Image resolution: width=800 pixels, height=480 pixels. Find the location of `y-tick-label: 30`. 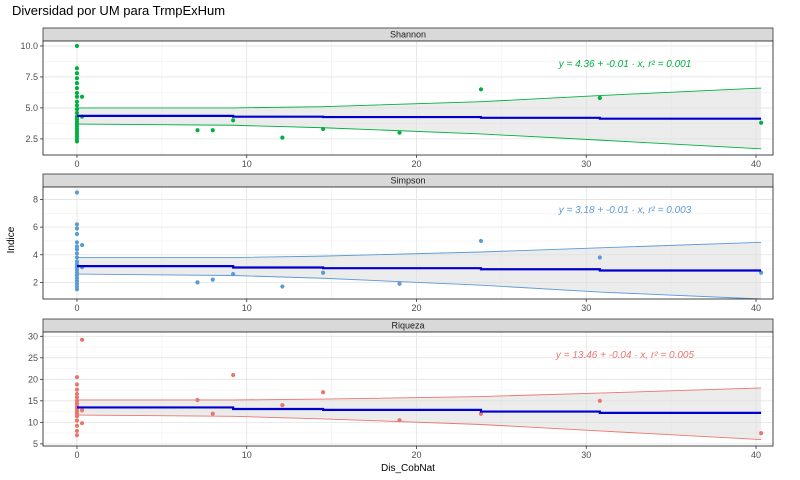

y-tick-label: 30 is located at coordinates (33, 336).